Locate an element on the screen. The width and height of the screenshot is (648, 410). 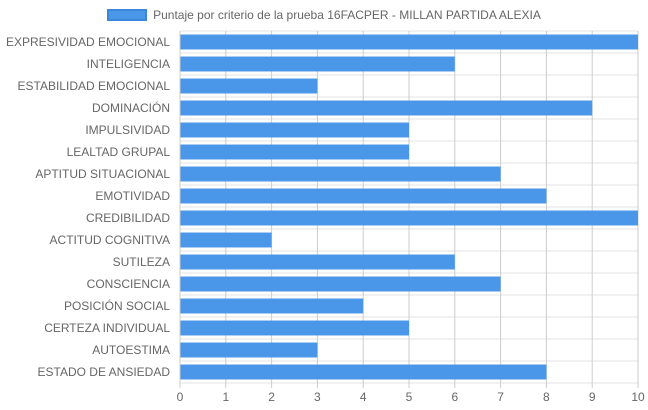
category-label: POSICIÓN SOCIAL is located at coordinates (117, 305).